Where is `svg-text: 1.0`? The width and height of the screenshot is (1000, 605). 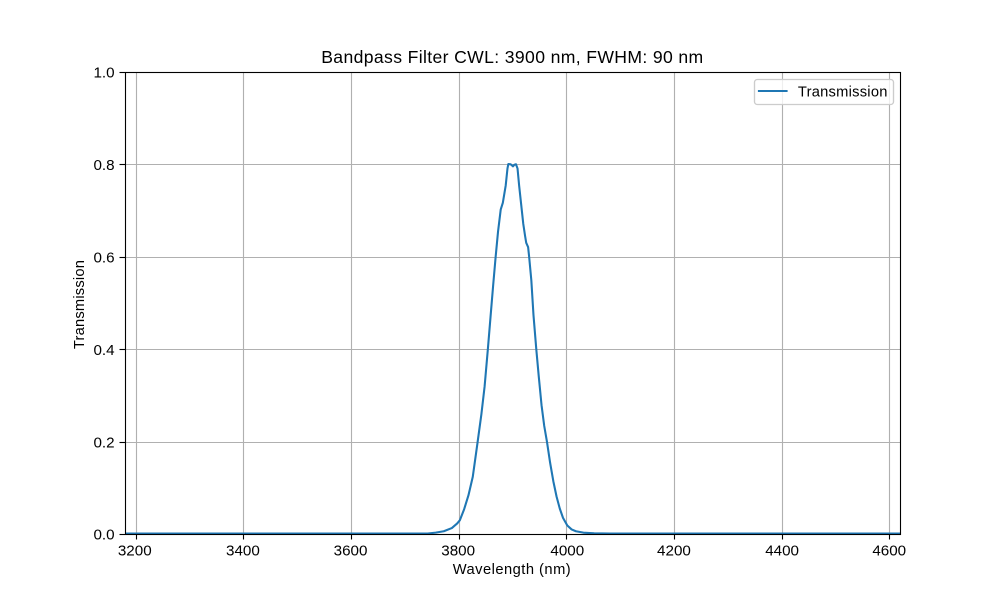 svg-text: 1.0 is located at coordinates (103, 73).